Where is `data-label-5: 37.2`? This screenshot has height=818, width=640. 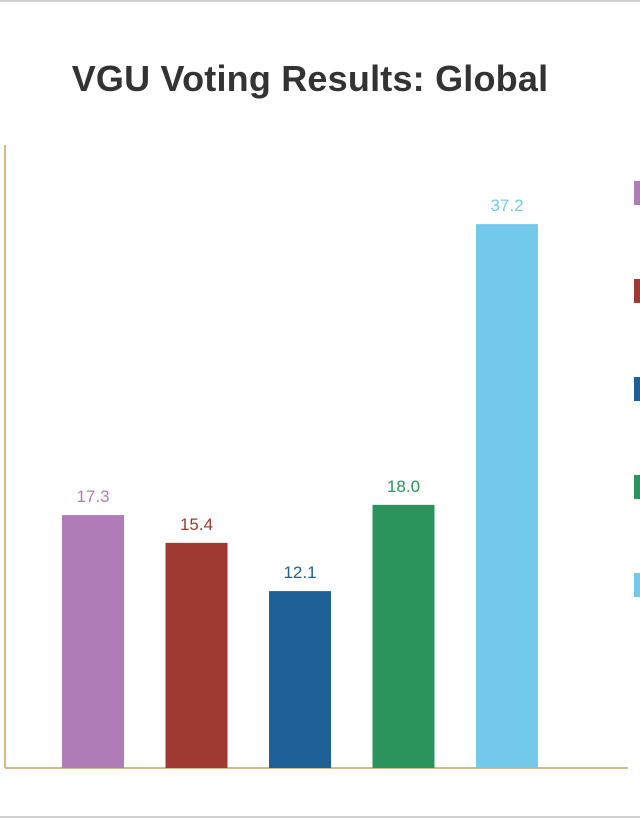
data-label-5: 37.2 is located at coordinates (506, 205).